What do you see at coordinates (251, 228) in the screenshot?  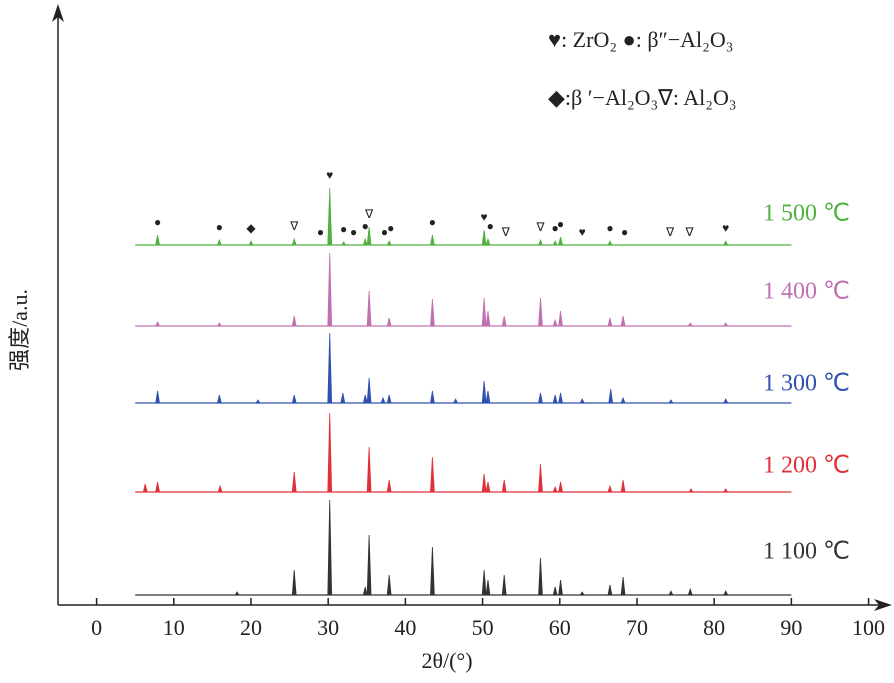 I see `phase-marker: ◆` at bounding box center [251, 228].